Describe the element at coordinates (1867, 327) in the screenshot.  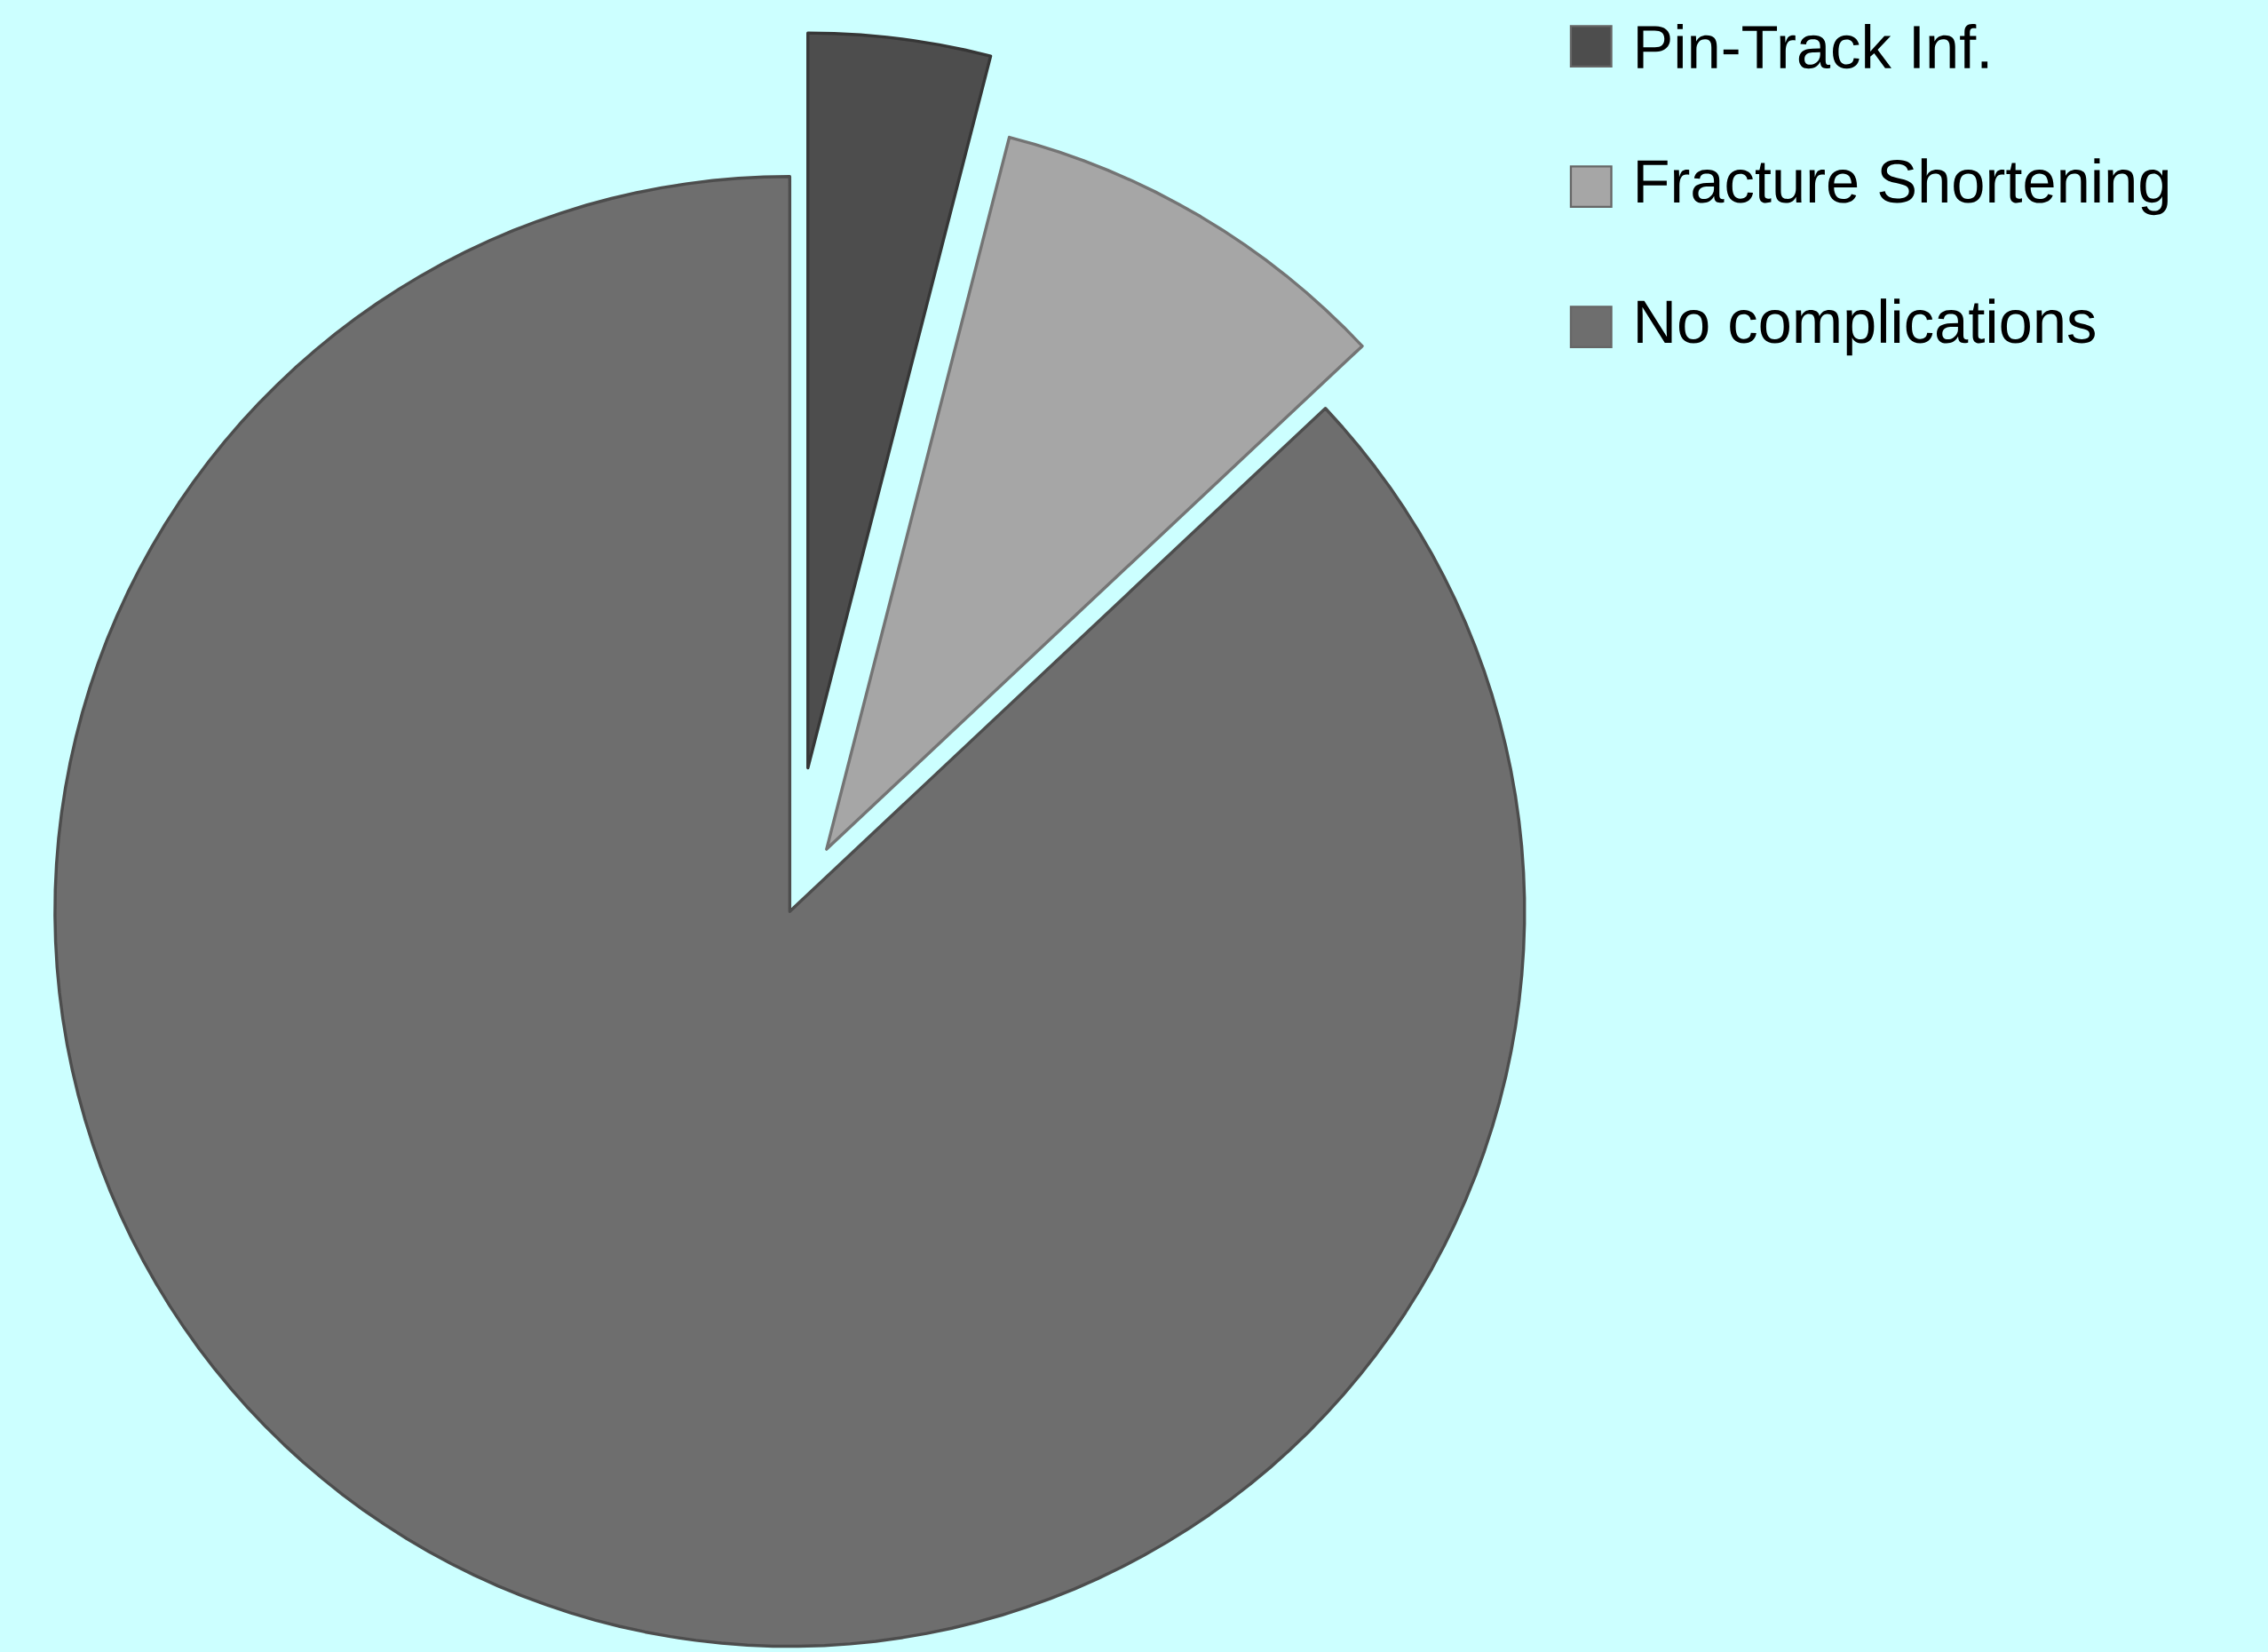
I see `legend-label: No complications` at that location.